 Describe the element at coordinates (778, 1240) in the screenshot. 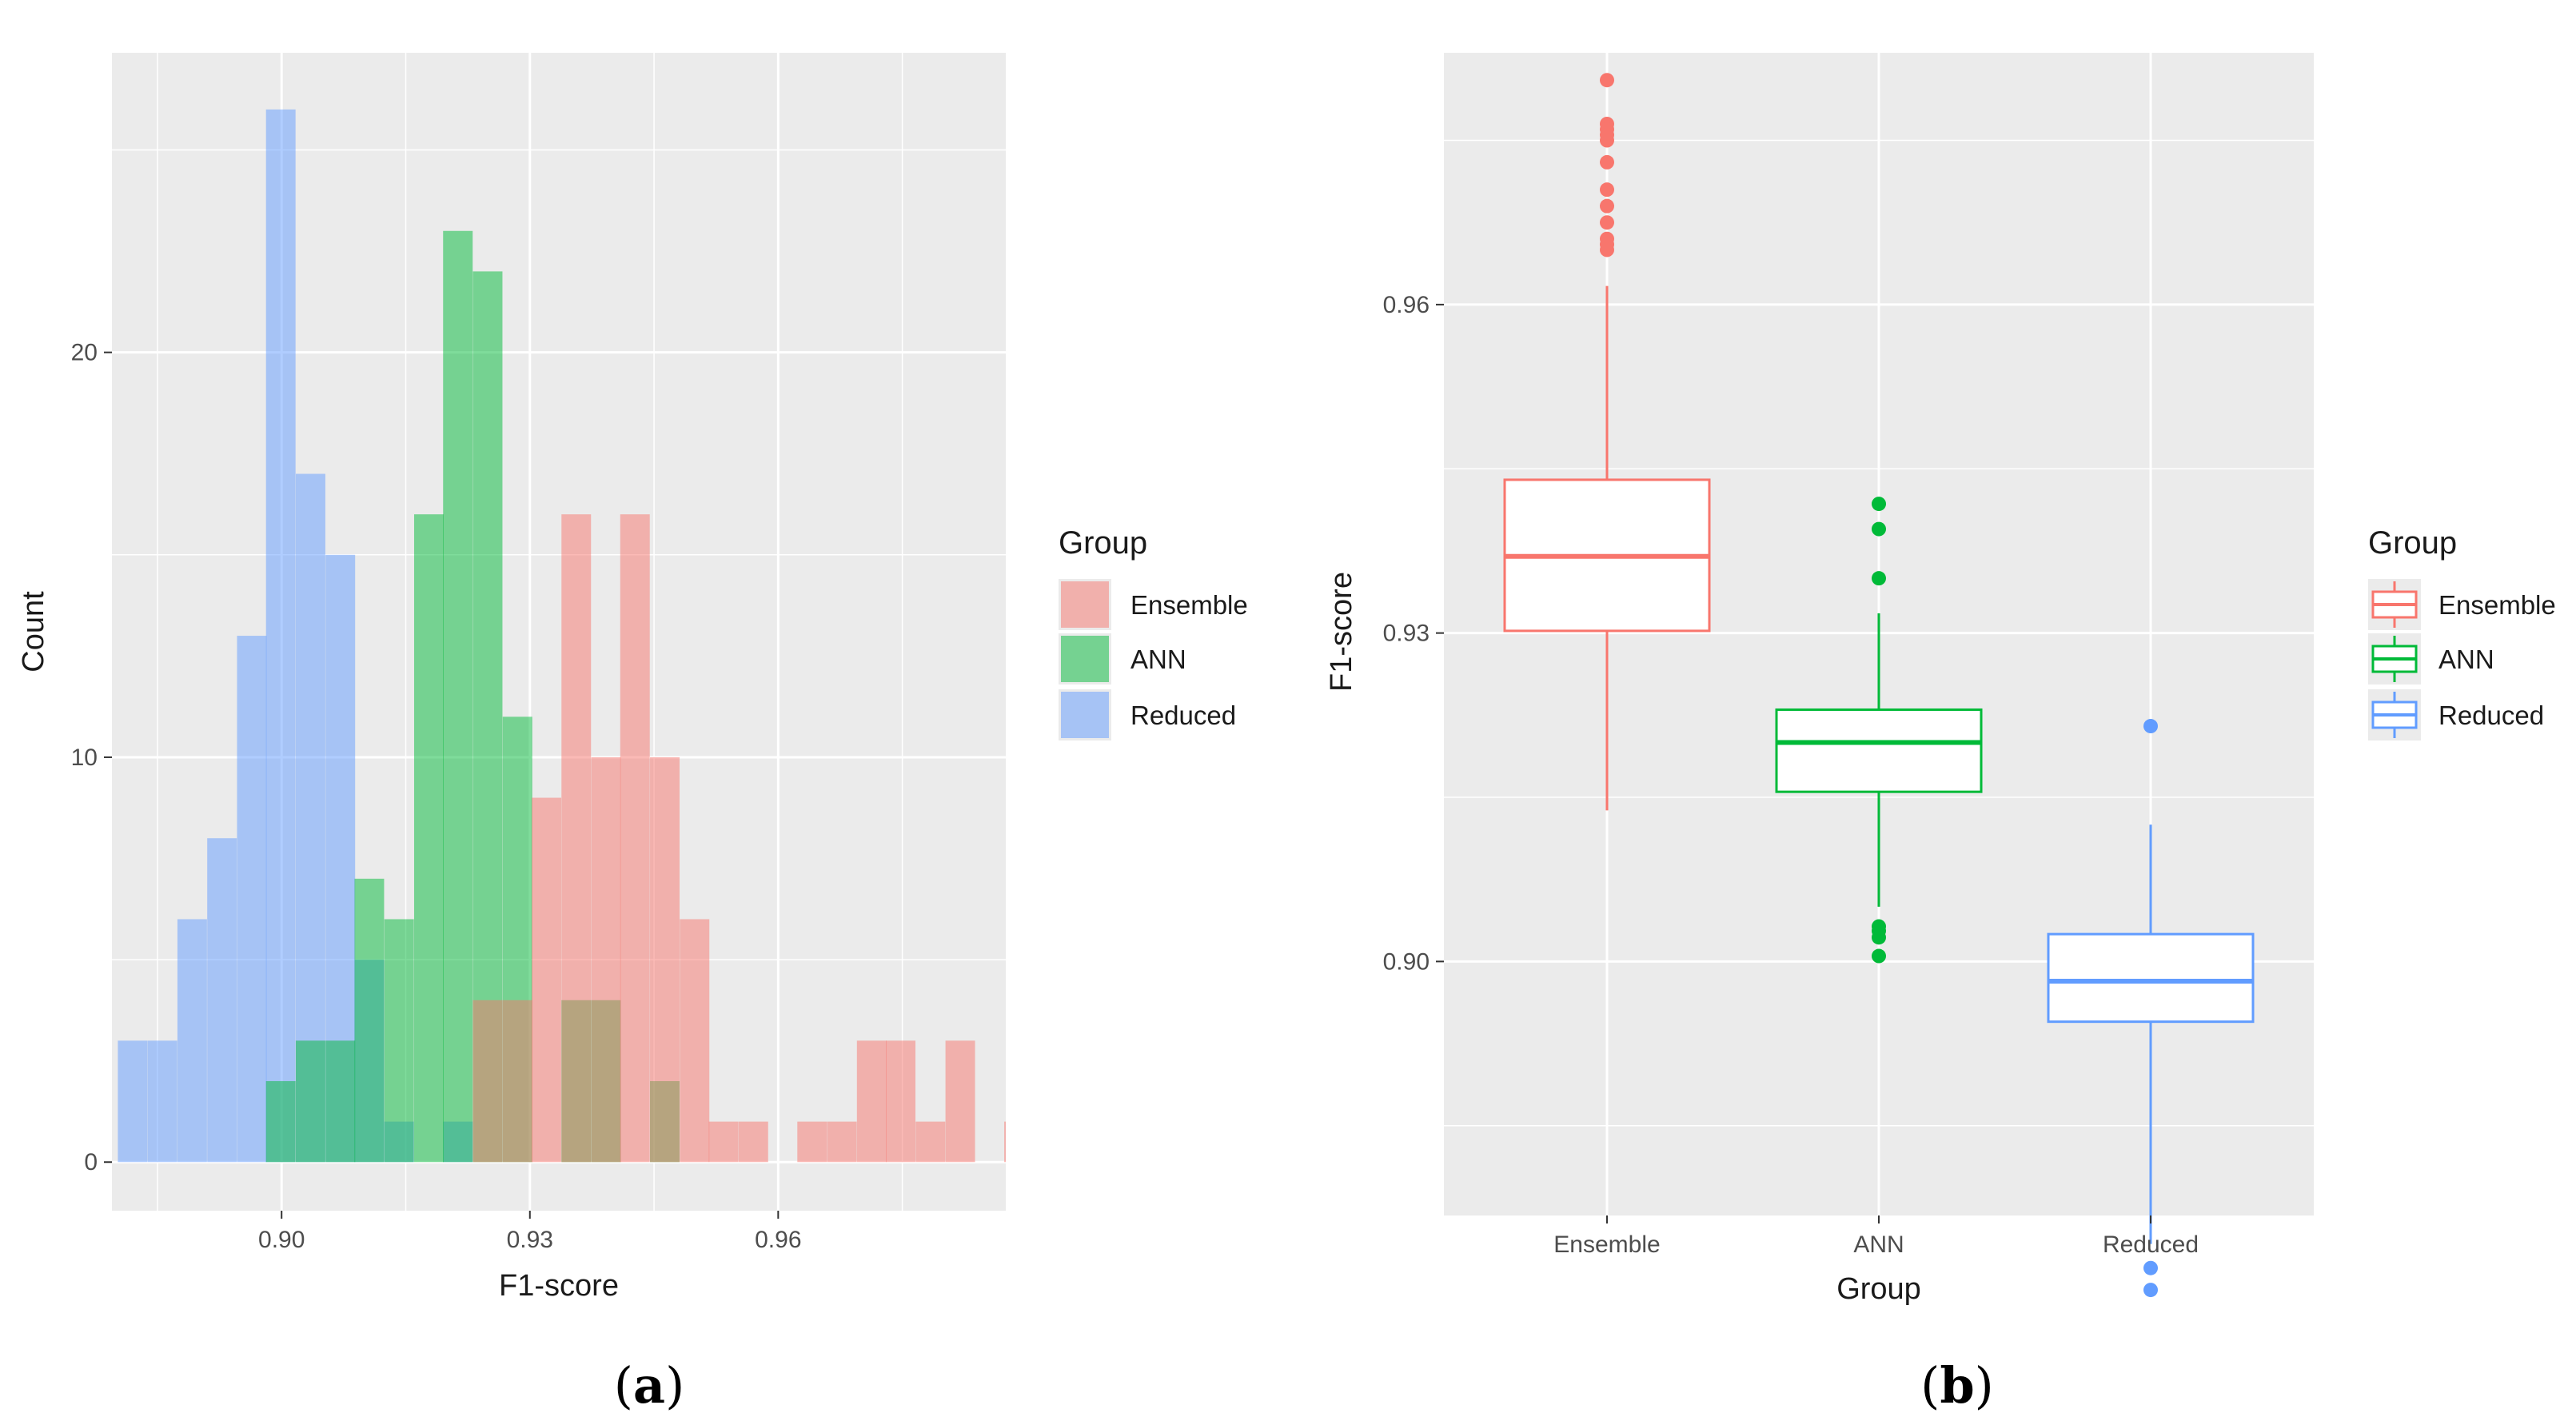

I see `histogram-x-tick-label: 0.96` at that location.